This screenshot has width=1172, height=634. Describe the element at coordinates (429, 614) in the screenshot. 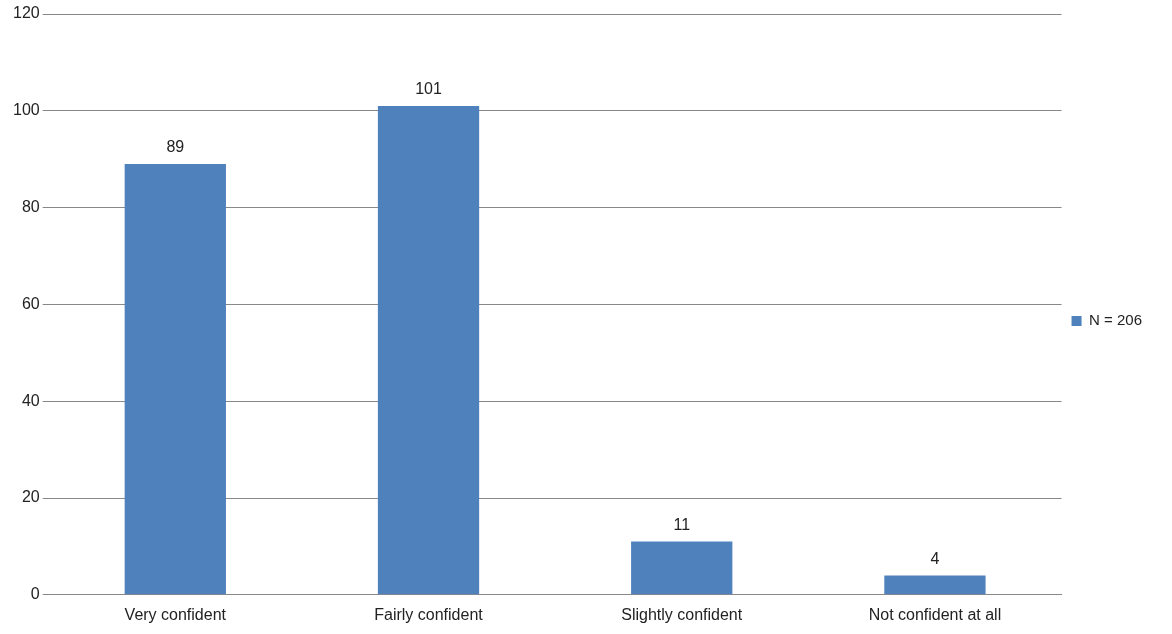

I see `x-tick-label: Fairly confident` at that location.